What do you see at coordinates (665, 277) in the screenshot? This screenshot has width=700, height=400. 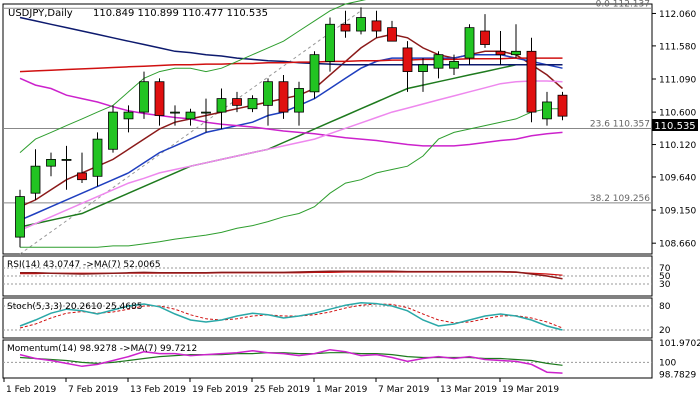 I see `panel-tick-label: 50` at bounding box center [665, 277].